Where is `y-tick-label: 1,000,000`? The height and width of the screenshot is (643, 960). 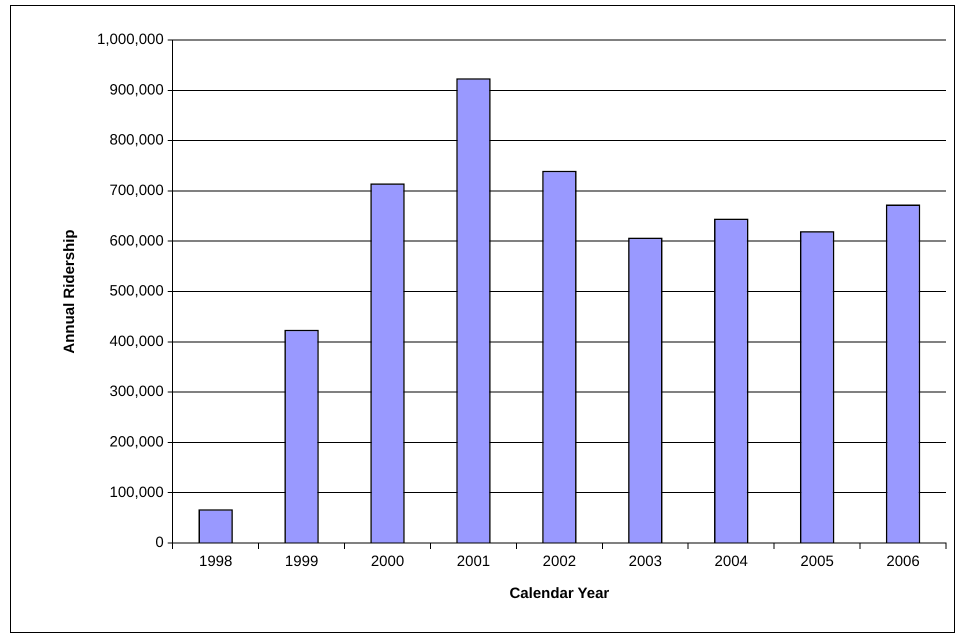
y-tick-label: 1,000,000 is located at coordinates (130, 39).